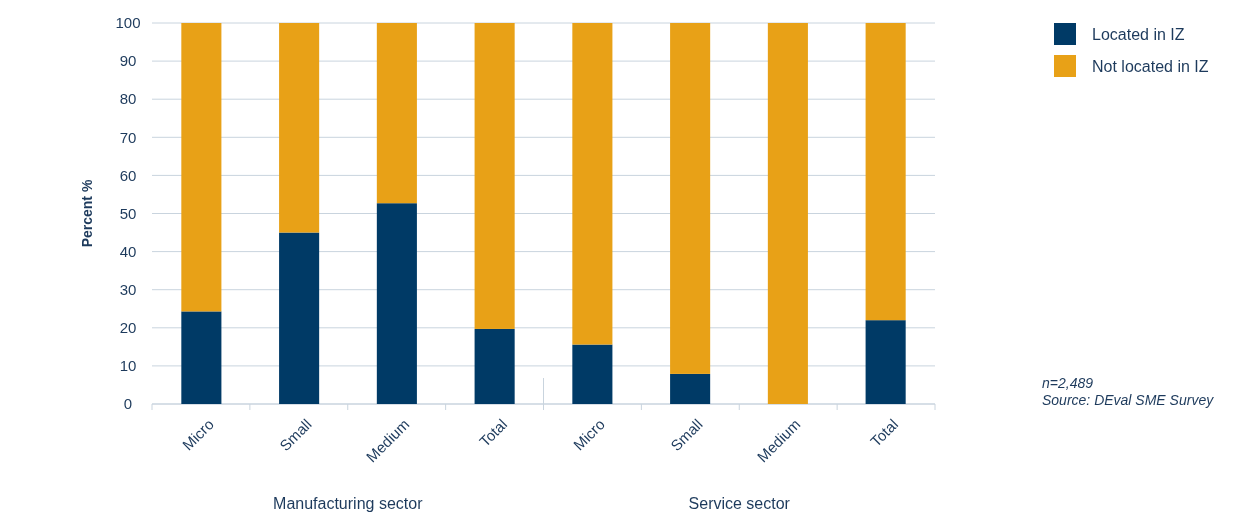 The height and width of the screenshot is (527, 1236). What do you see at coordinates (87, 213) in the screenshot?
I see `y-axis-title: Percent %` at bounding box center [87, 213].